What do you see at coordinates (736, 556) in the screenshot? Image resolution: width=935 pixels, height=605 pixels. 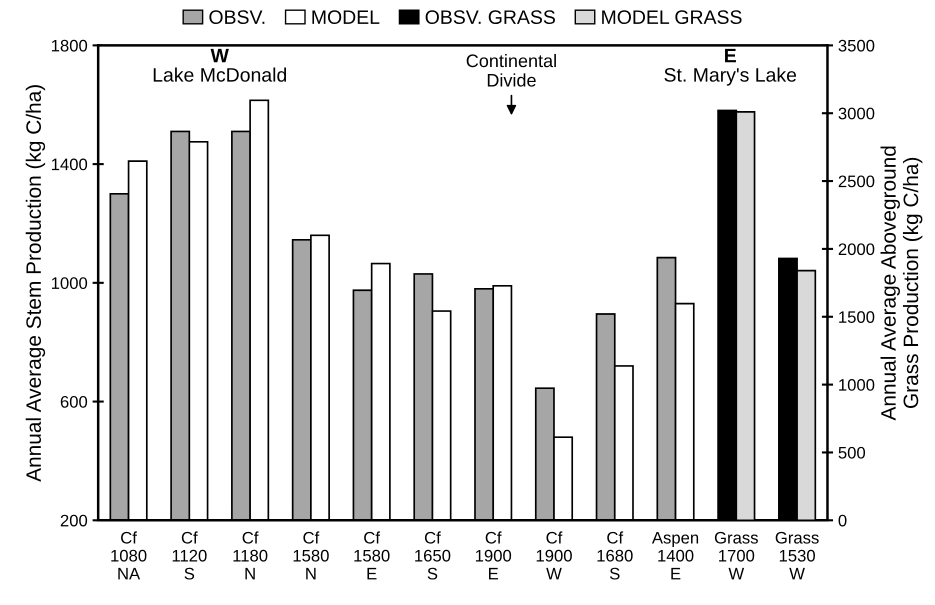 I see `x-tick-label: Grass 1700 W` at bounding box center [736, 556].